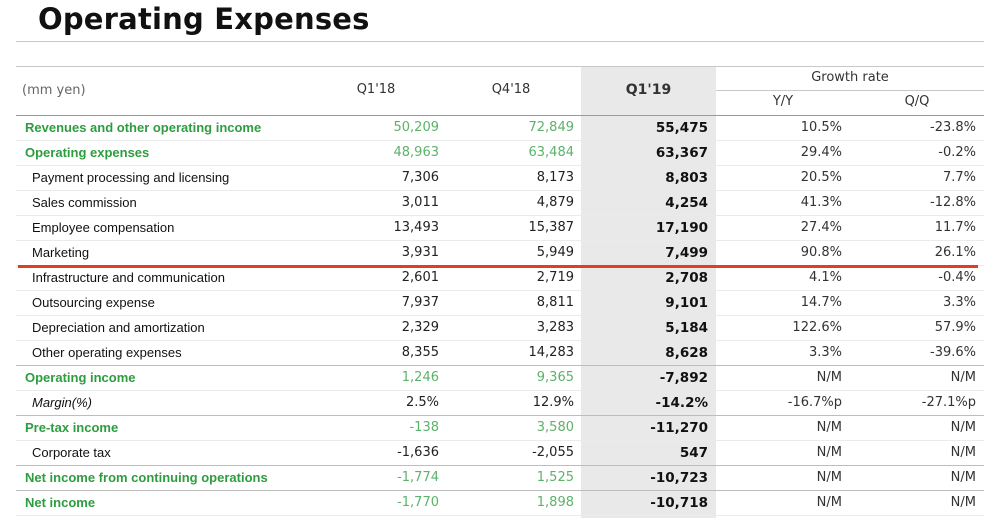  What do you see at coordinates (420, 277) in the screenshot?
I see `cell-q1-18: 2,601` at bounding box center [420, 277].